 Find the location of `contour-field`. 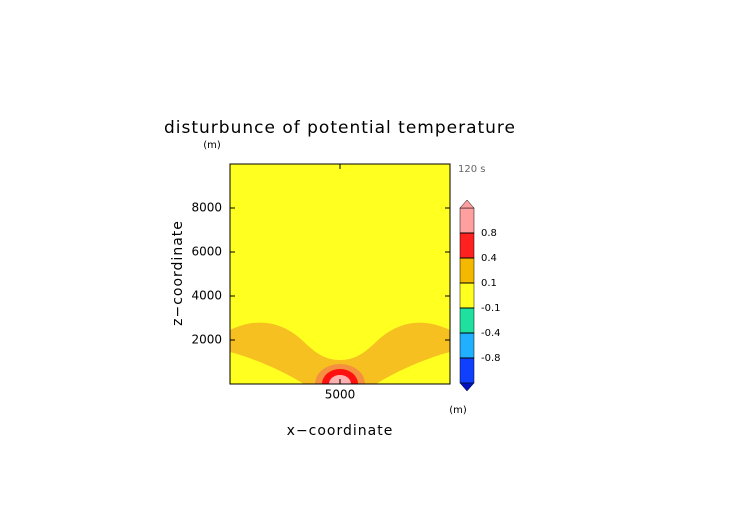

contour-field is located at coordinates (340, 274).